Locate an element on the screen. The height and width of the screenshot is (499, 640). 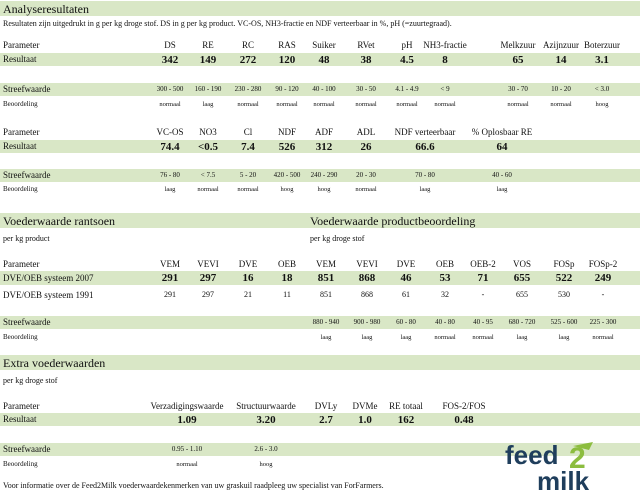
result-value: 66.6 is located at coordinates (425, 147).